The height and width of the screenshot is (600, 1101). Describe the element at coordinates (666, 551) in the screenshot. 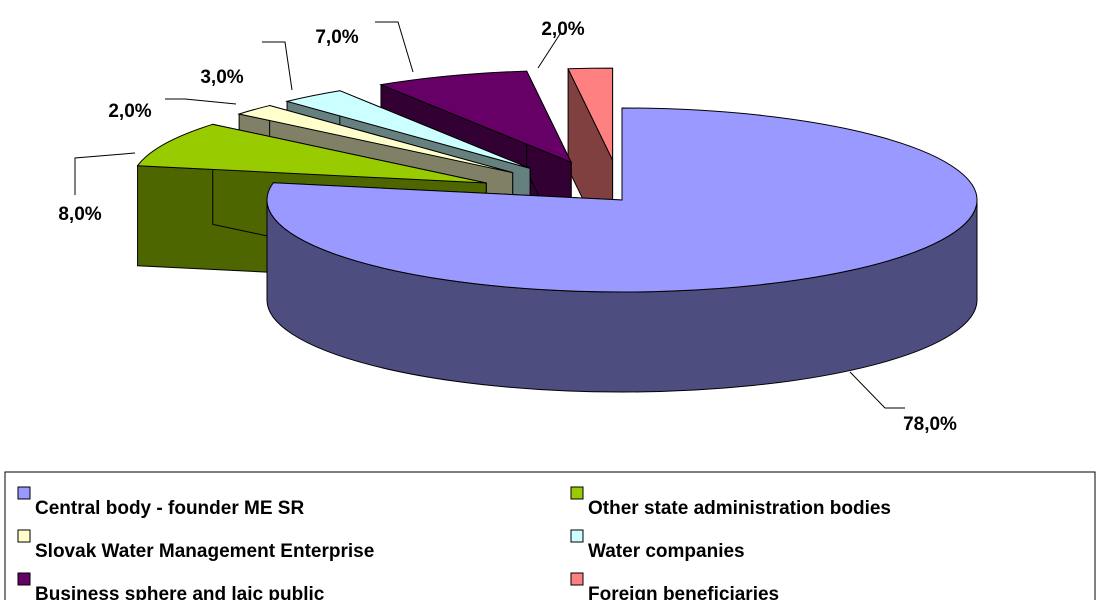

I see `legend-label: Water companies` at that location.